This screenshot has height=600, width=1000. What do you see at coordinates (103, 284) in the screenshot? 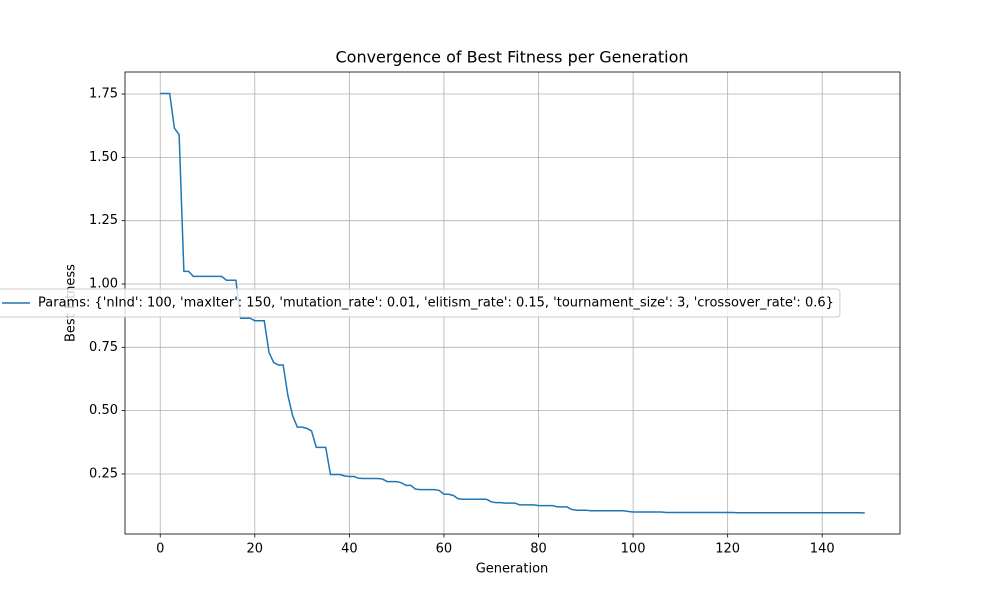
I see `y-tick-label: 1.00` at bounding box center [103, 284].